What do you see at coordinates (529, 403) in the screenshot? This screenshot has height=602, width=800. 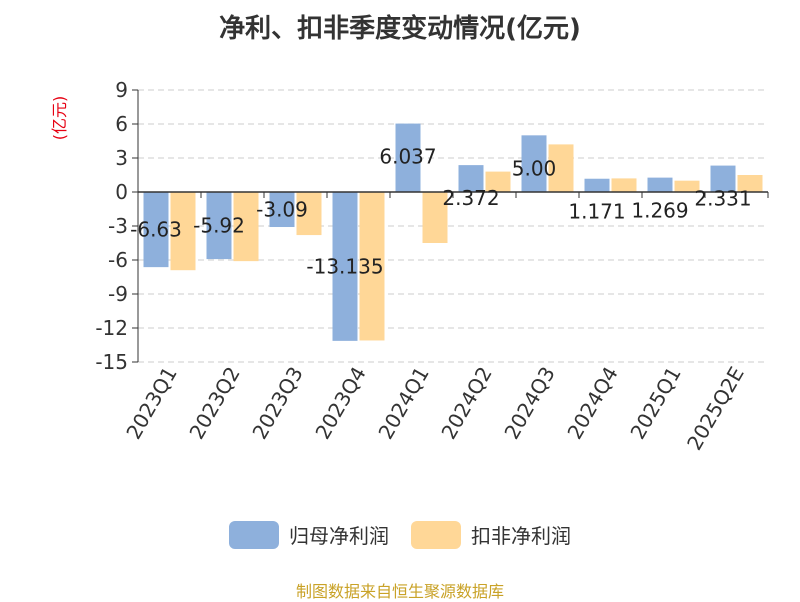 I see `x-tick-label: 2024Q3` at bounding box center [529, 403].